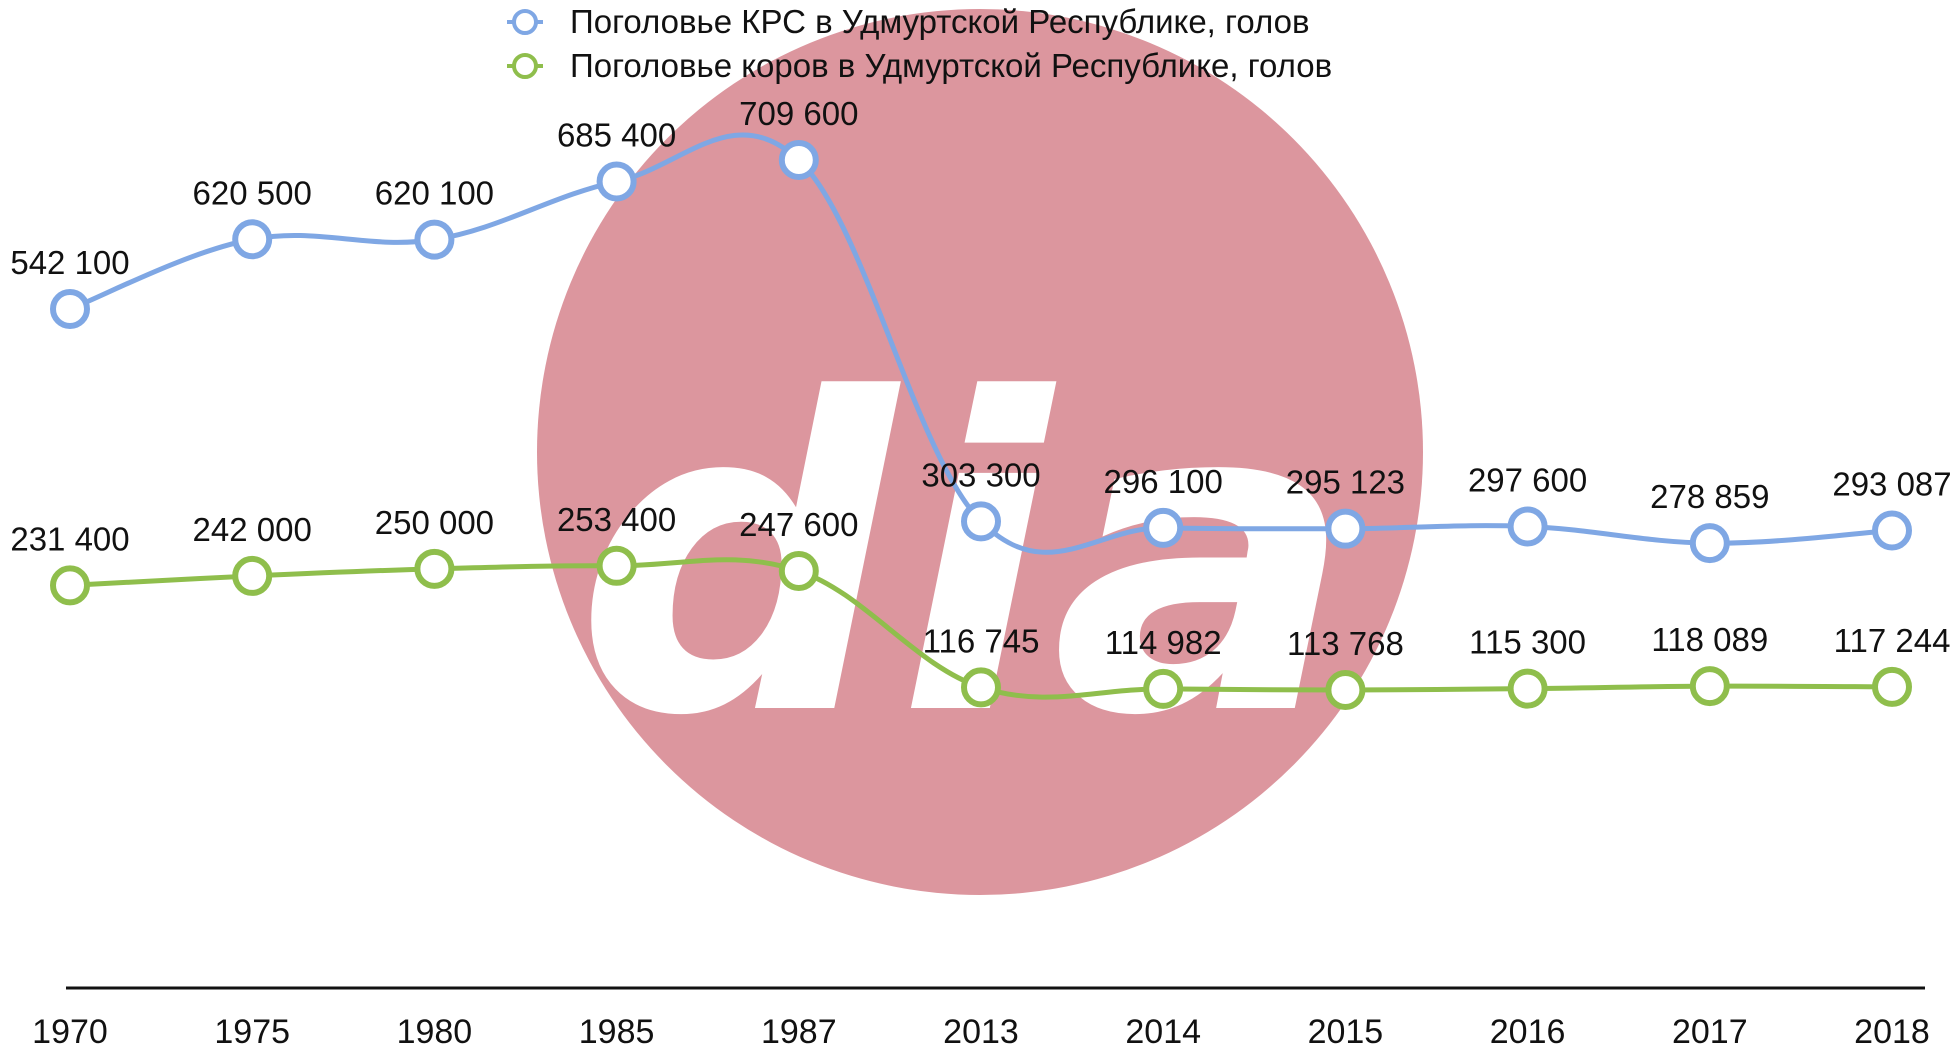 This screenshot has height=1048, width=1959. I want to click on data-label: 297 600, so click(1527, 479).